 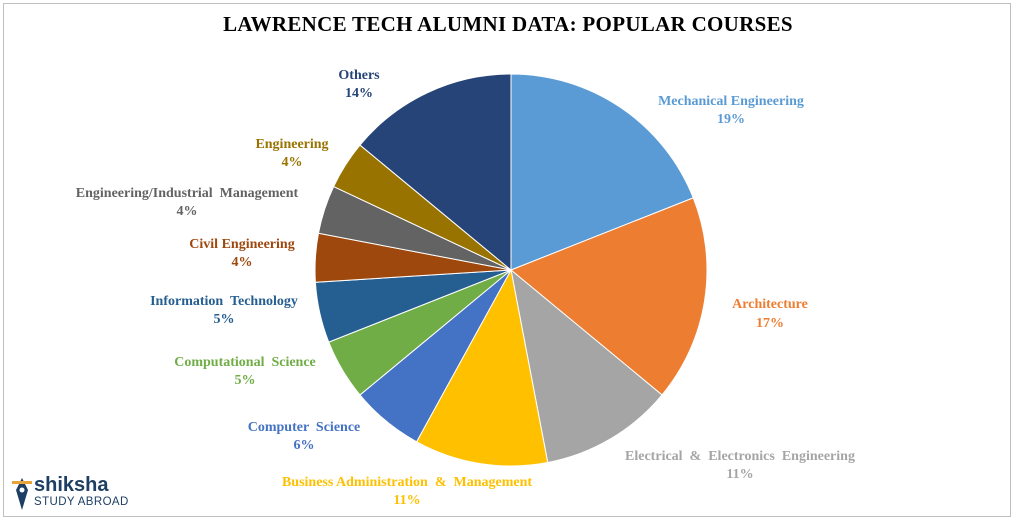 I want to click on slice-value-label-10: 14%, so click(x=359, y=93).